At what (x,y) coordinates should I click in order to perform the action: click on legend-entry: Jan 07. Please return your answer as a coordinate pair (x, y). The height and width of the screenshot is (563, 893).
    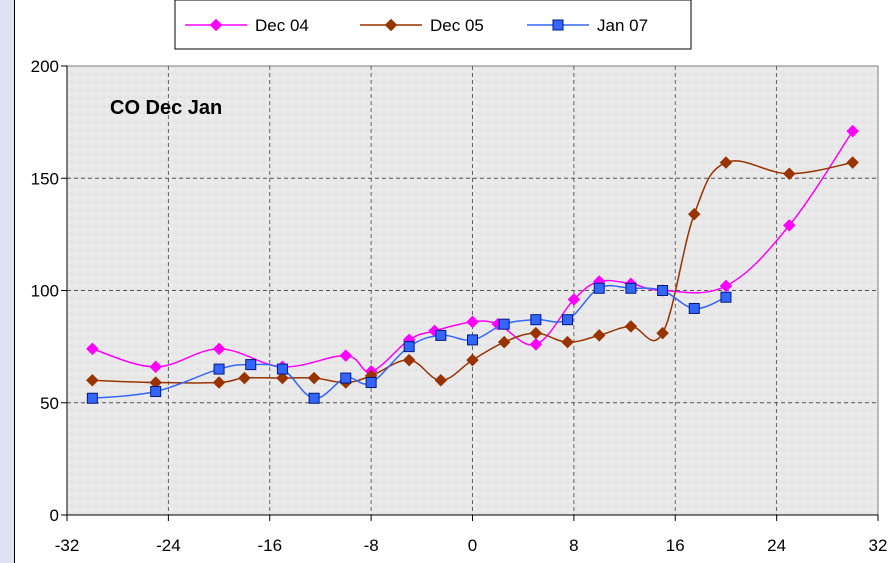
    Looking at the image, I should click on (587, 25).